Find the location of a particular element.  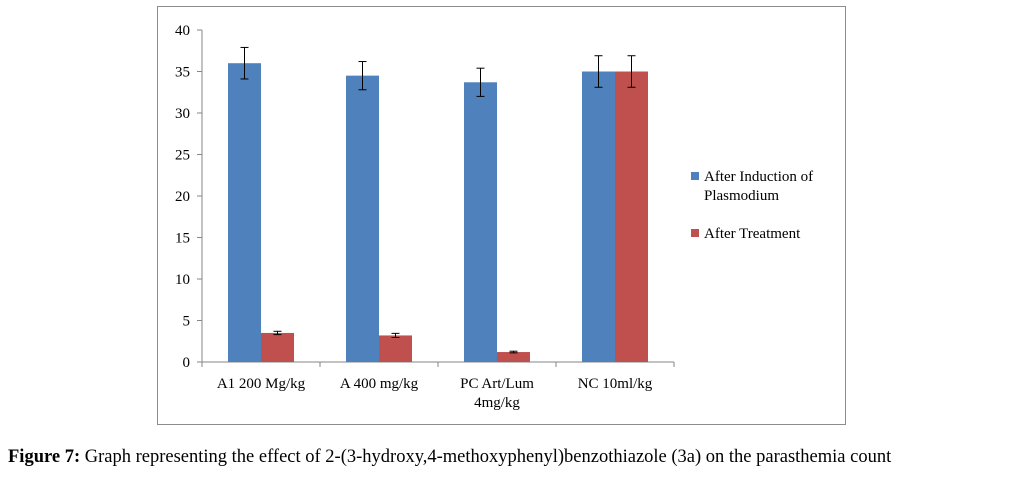

y-tick-label: 35 is located at coordinates (182, 73).